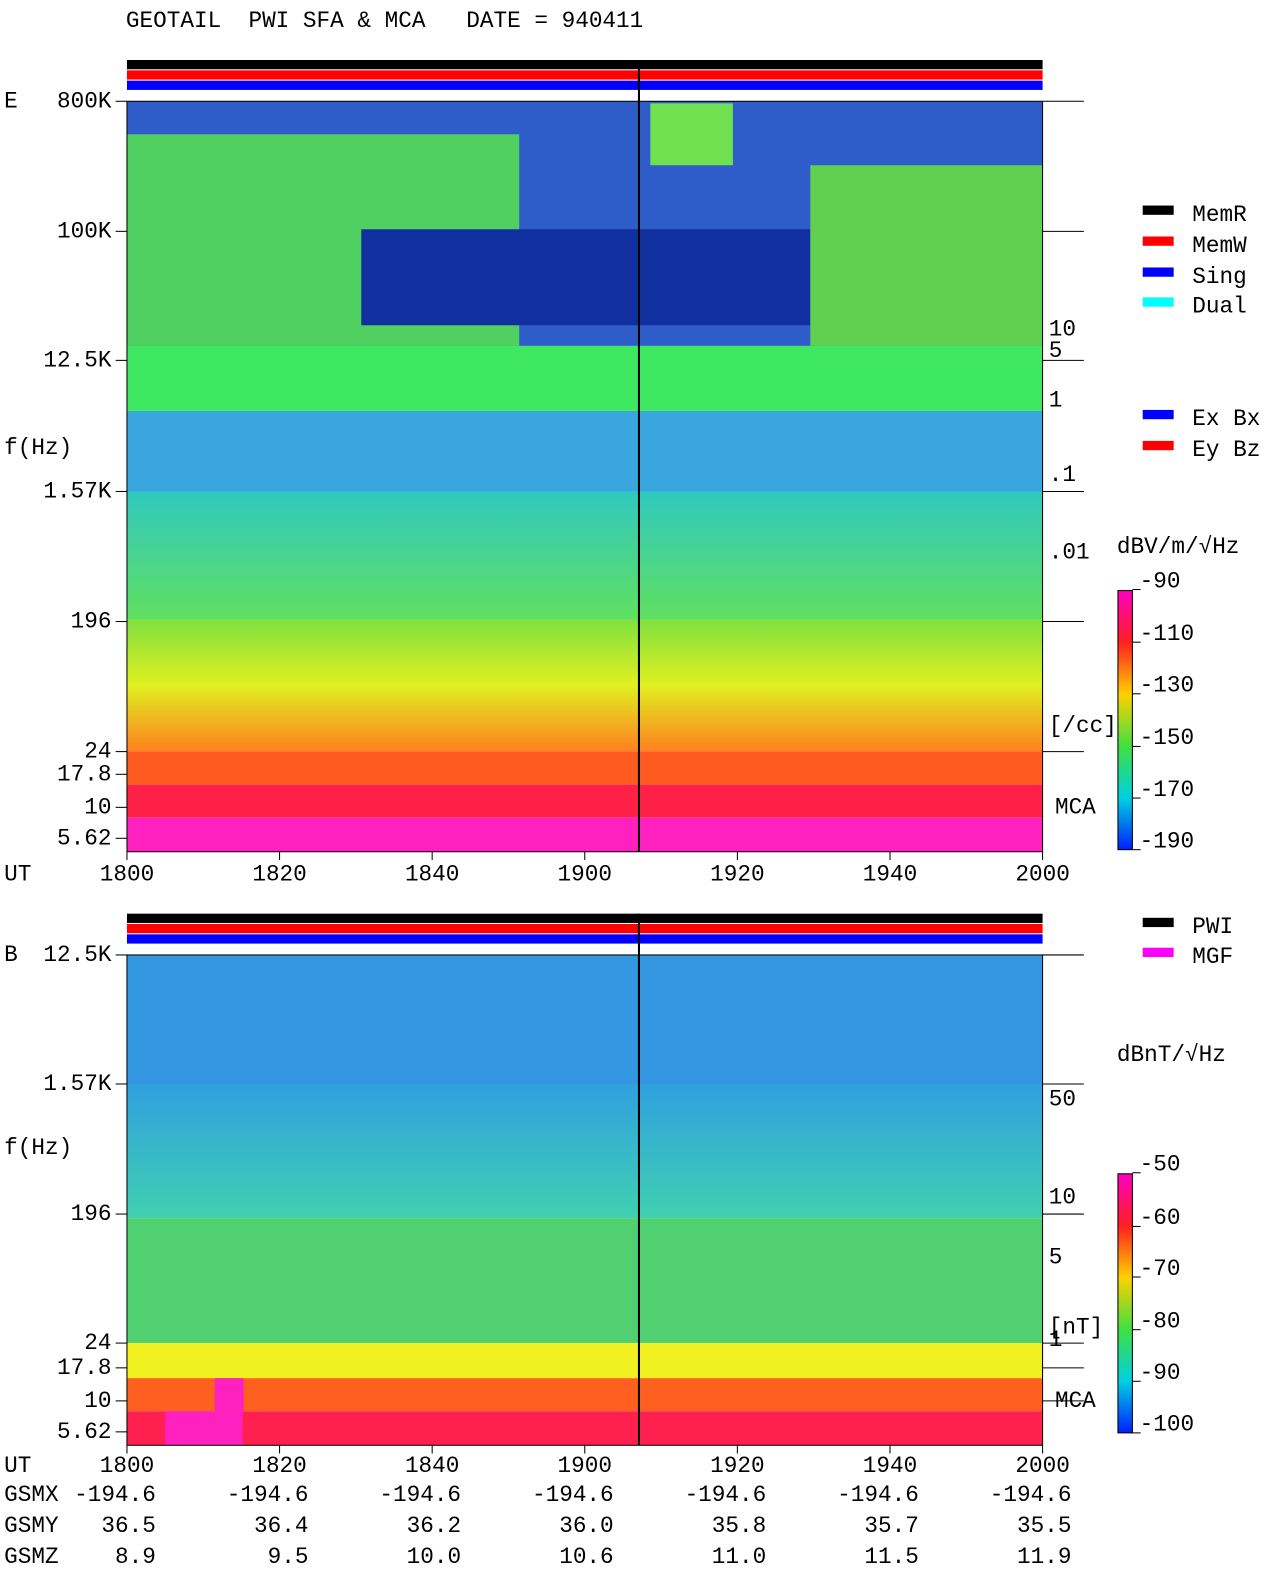 The width and height of the screenshot is (1280, 1593). What do you see at coordinates (739, 1526) in the screenshot?
I see `orbit-value: 35.8` at bounding box center [739, 1526].